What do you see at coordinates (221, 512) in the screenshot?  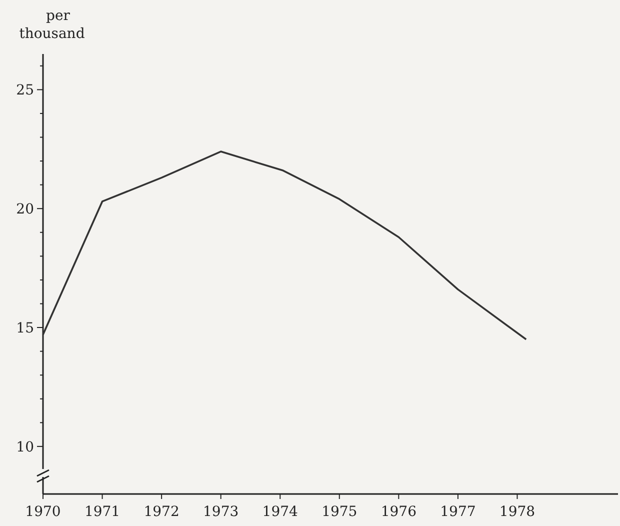 I see `x-tick-label: 1973` at bounding box center [221, 512].